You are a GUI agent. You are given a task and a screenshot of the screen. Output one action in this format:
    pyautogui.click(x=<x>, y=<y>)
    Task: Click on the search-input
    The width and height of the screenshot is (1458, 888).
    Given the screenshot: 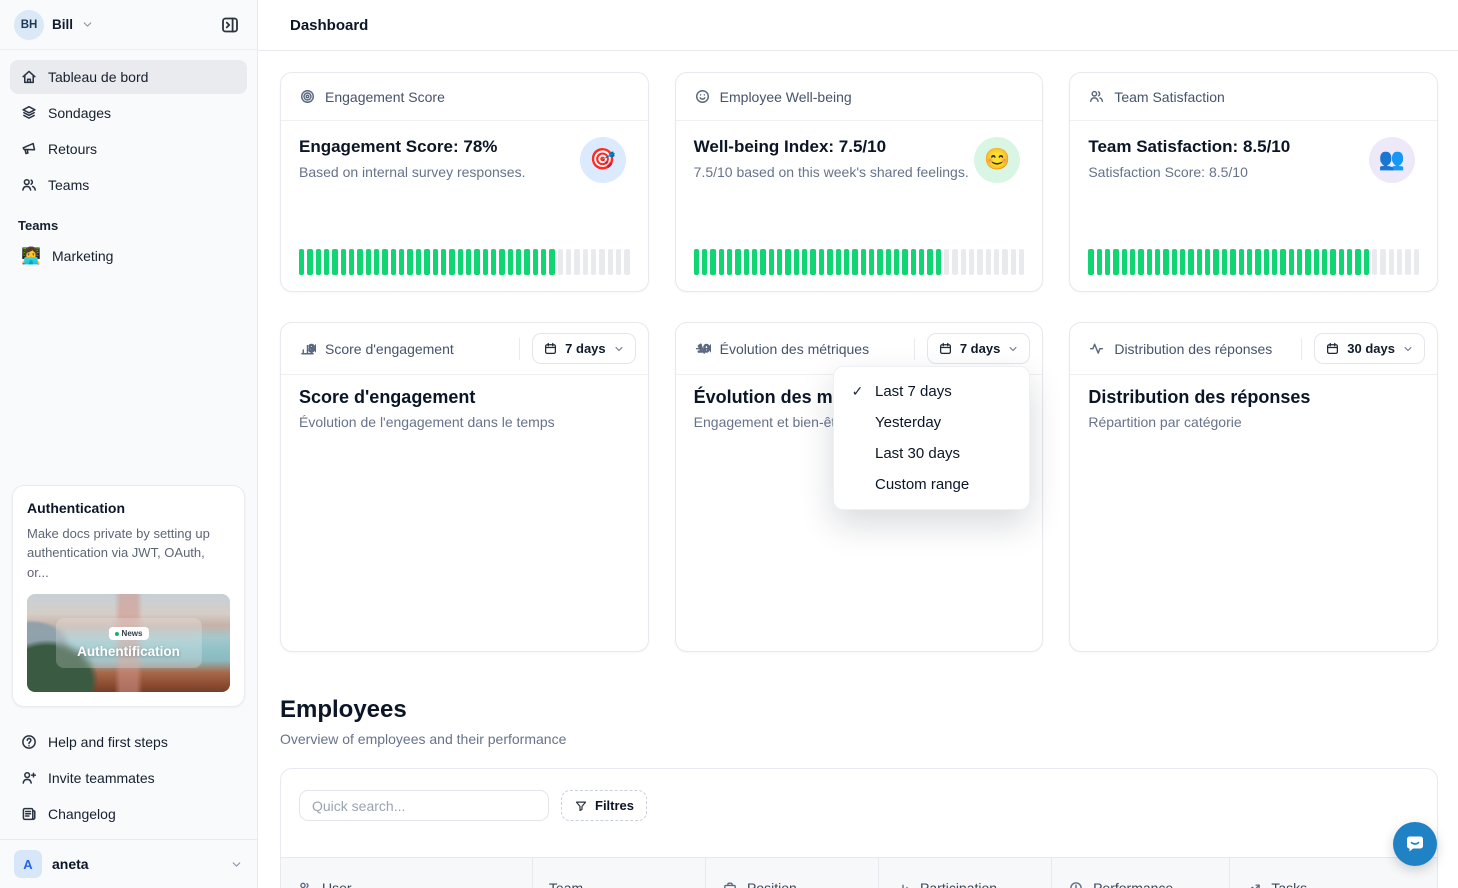 What is the action you would take?
    pyautogui.click(x=424, y=805)
    